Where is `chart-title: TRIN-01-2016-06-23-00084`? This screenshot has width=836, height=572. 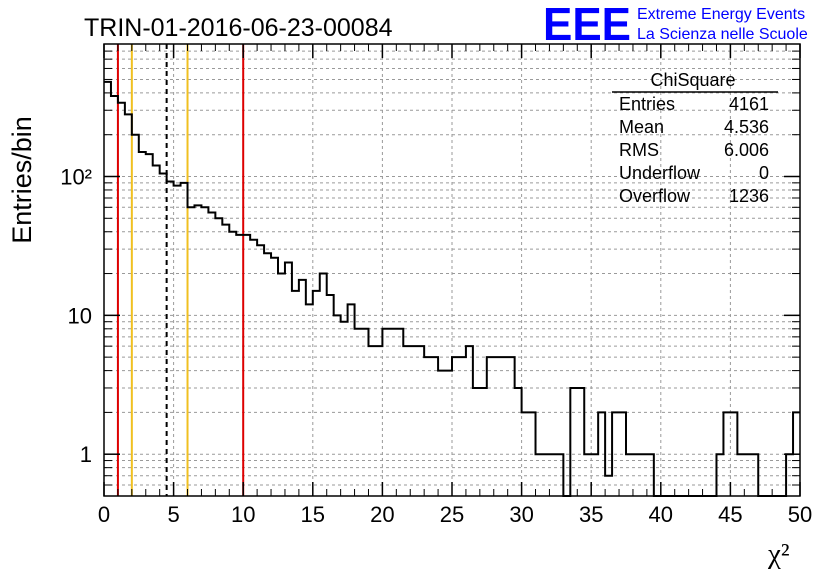 chart-title: TRIN-01-2016-06-23-00084 is located at coordinates (238, 28).